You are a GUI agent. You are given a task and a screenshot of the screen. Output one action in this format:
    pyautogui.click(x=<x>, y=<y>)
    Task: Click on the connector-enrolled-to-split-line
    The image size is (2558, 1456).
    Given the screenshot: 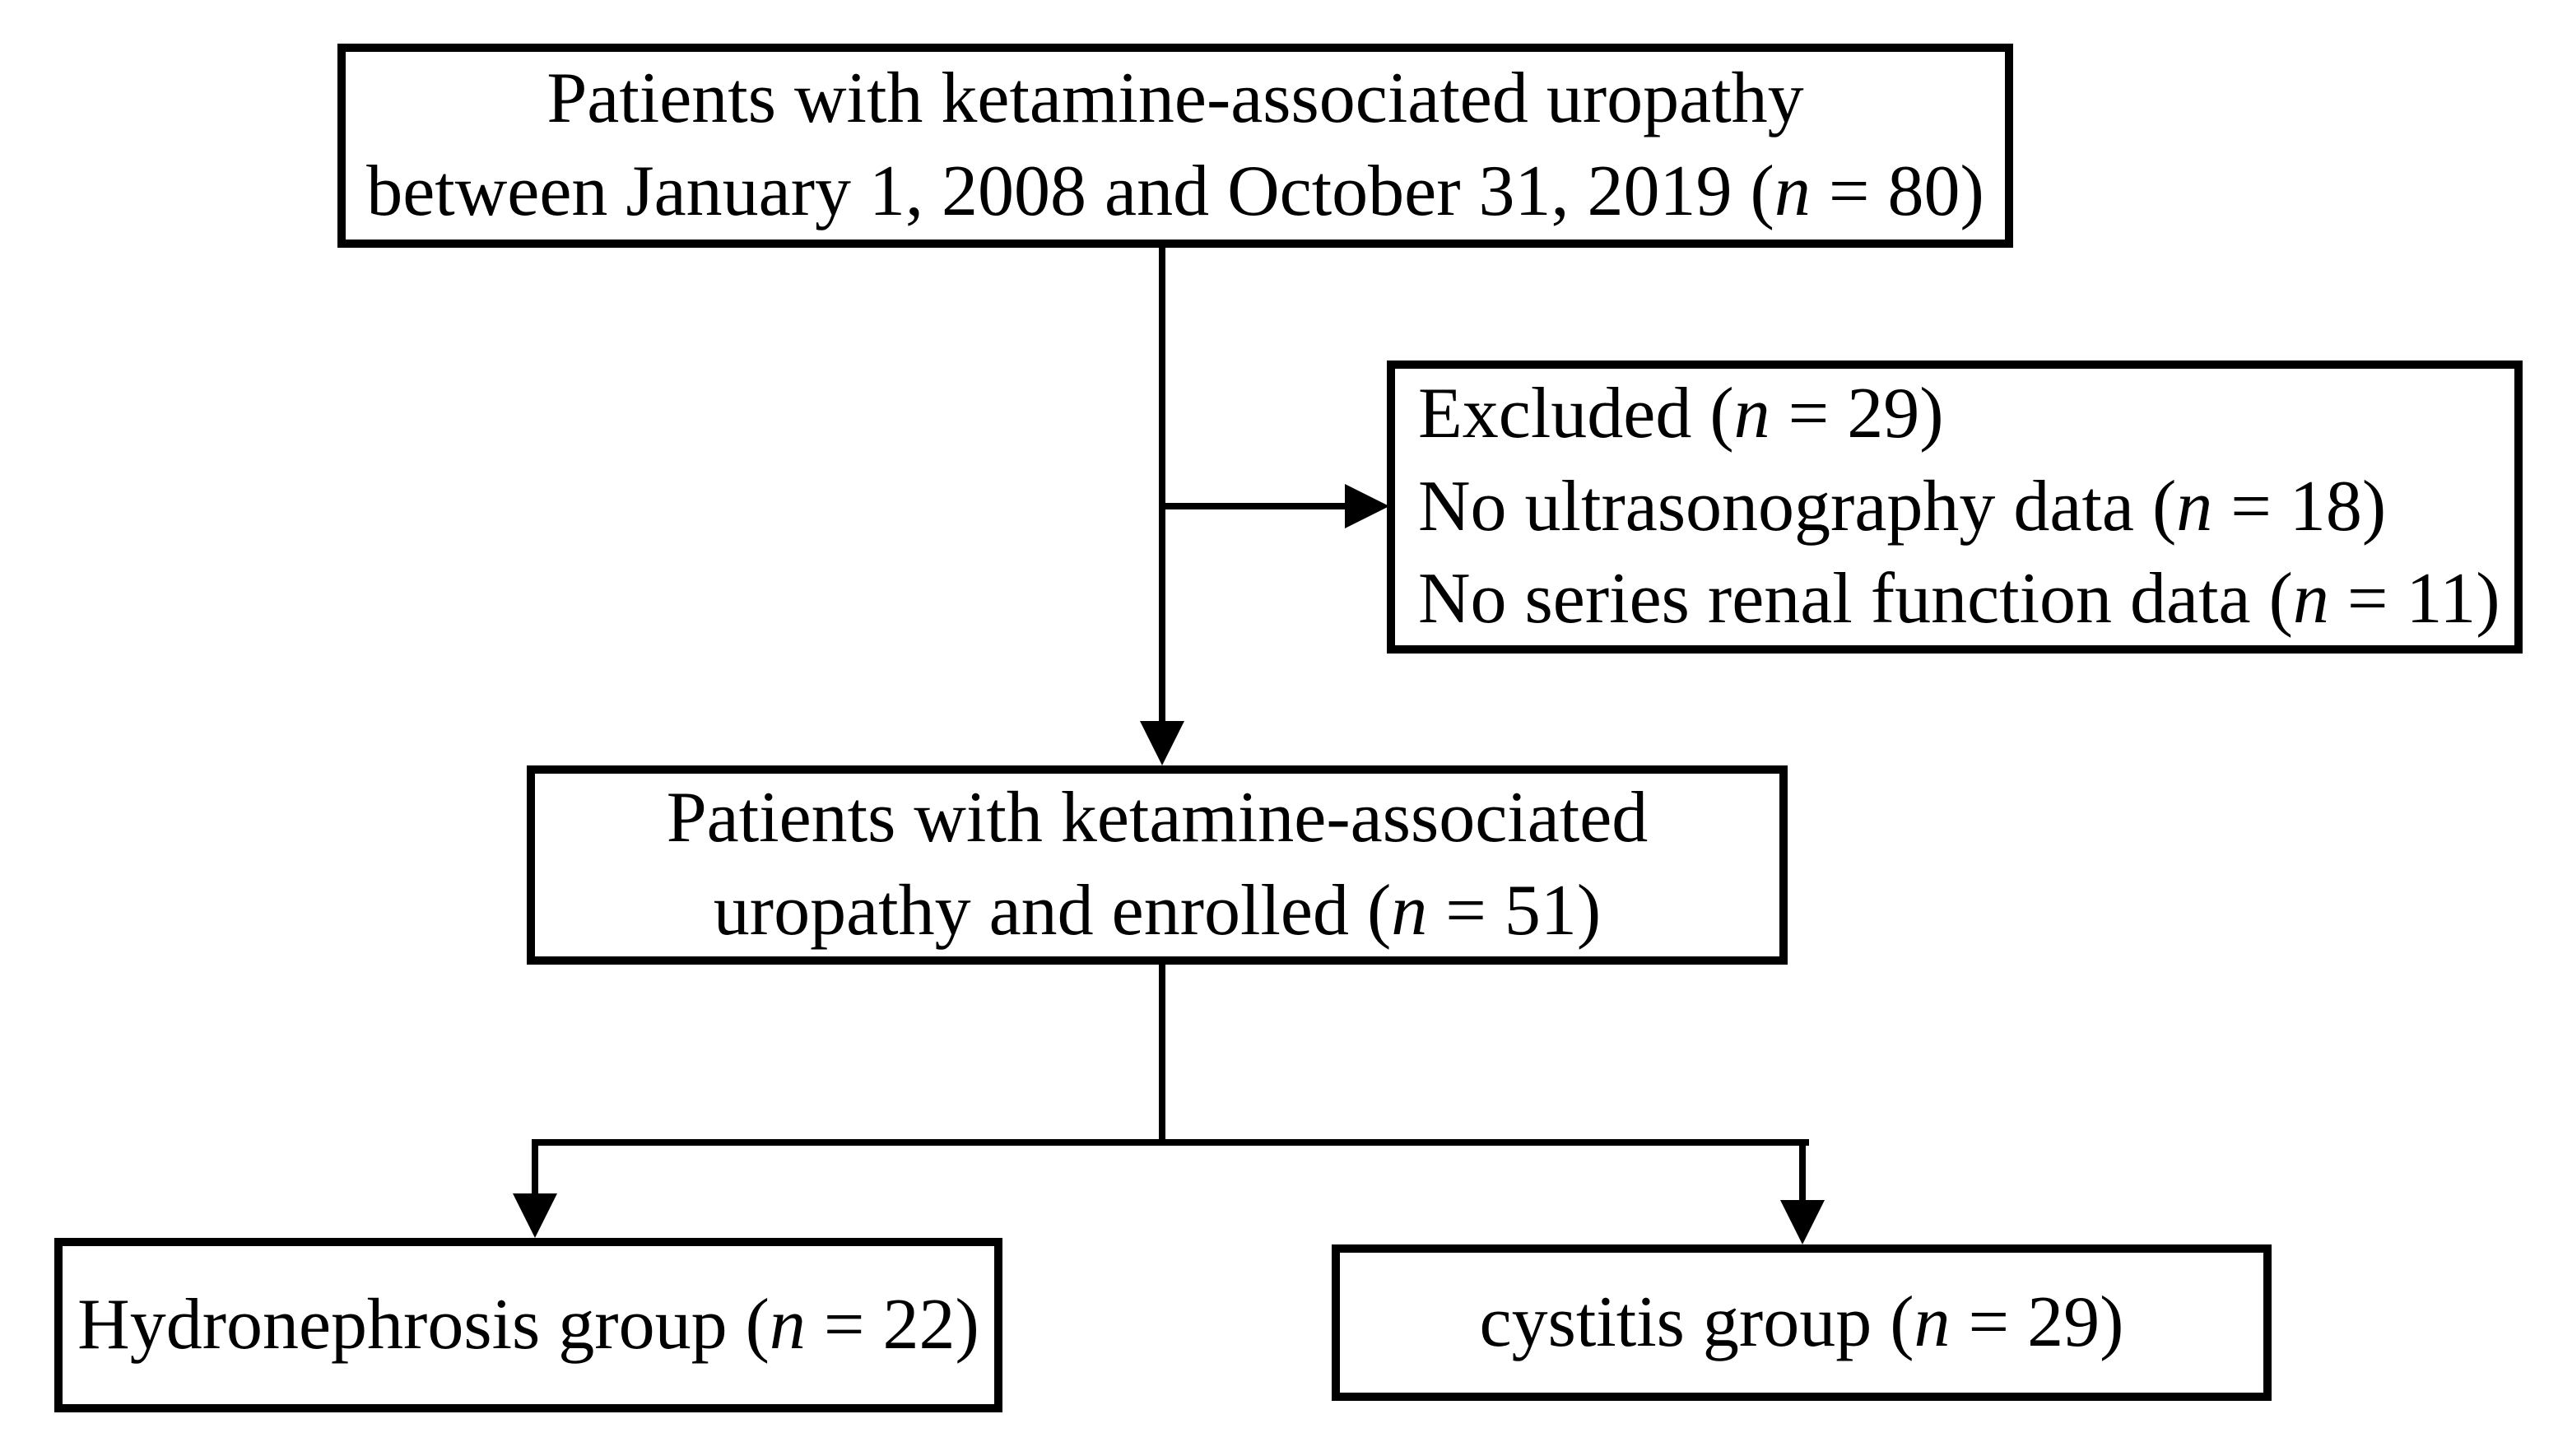 What is the action you would take?
    pyautogui.click(x=1162, y=1054)
    